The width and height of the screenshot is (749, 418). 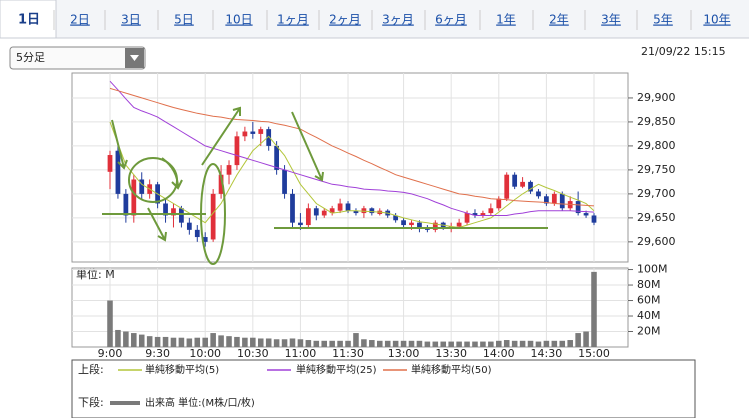 I want to click on volume-panel, so click(x=350, y=307).